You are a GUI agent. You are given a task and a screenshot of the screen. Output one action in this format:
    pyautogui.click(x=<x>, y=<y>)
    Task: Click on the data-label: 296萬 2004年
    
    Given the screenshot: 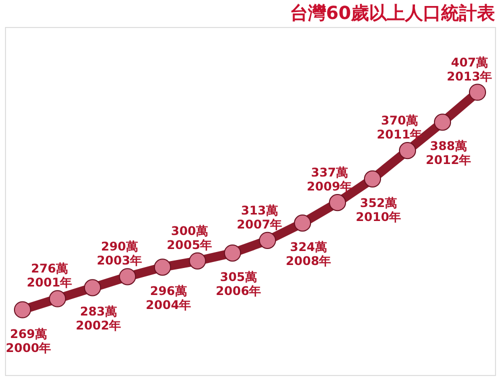 What is the action you would take?
    pyautogui.click(x=169, y=298)
    